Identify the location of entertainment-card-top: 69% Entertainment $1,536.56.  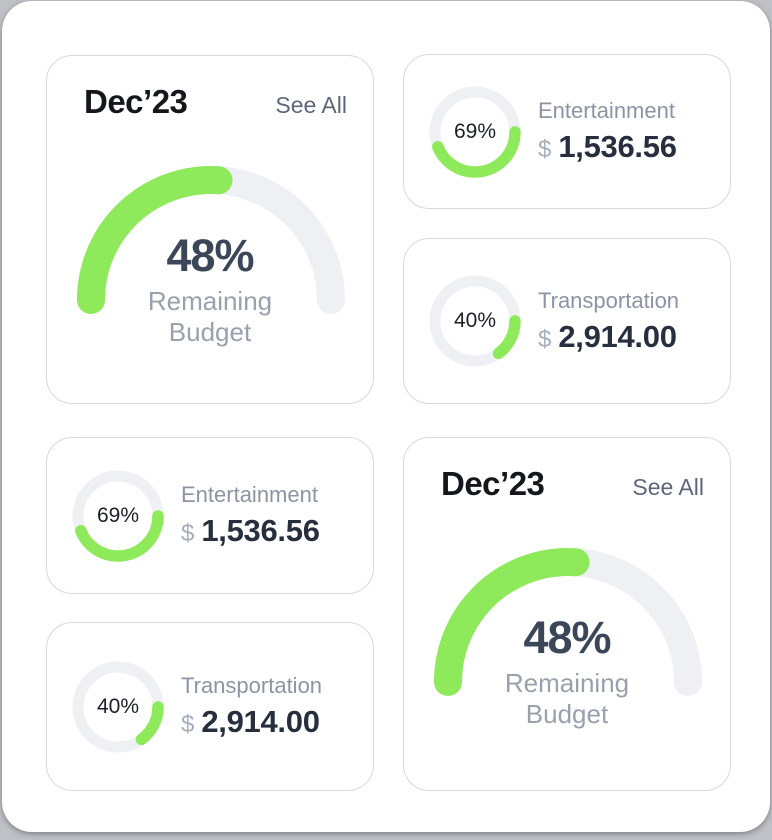
(567, 131).